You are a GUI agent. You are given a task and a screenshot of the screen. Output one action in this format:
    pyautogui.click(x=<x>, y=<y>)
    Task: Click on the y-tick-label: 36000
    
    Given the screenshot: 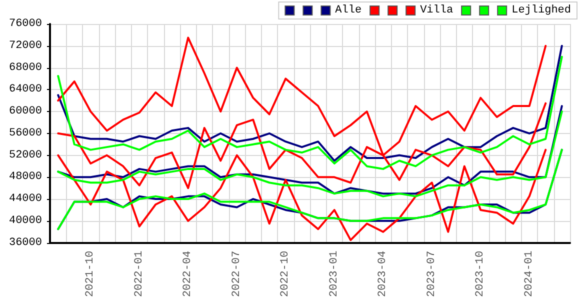 What is the action you would take?
    pyautogui.click(x=25, y=242)
    